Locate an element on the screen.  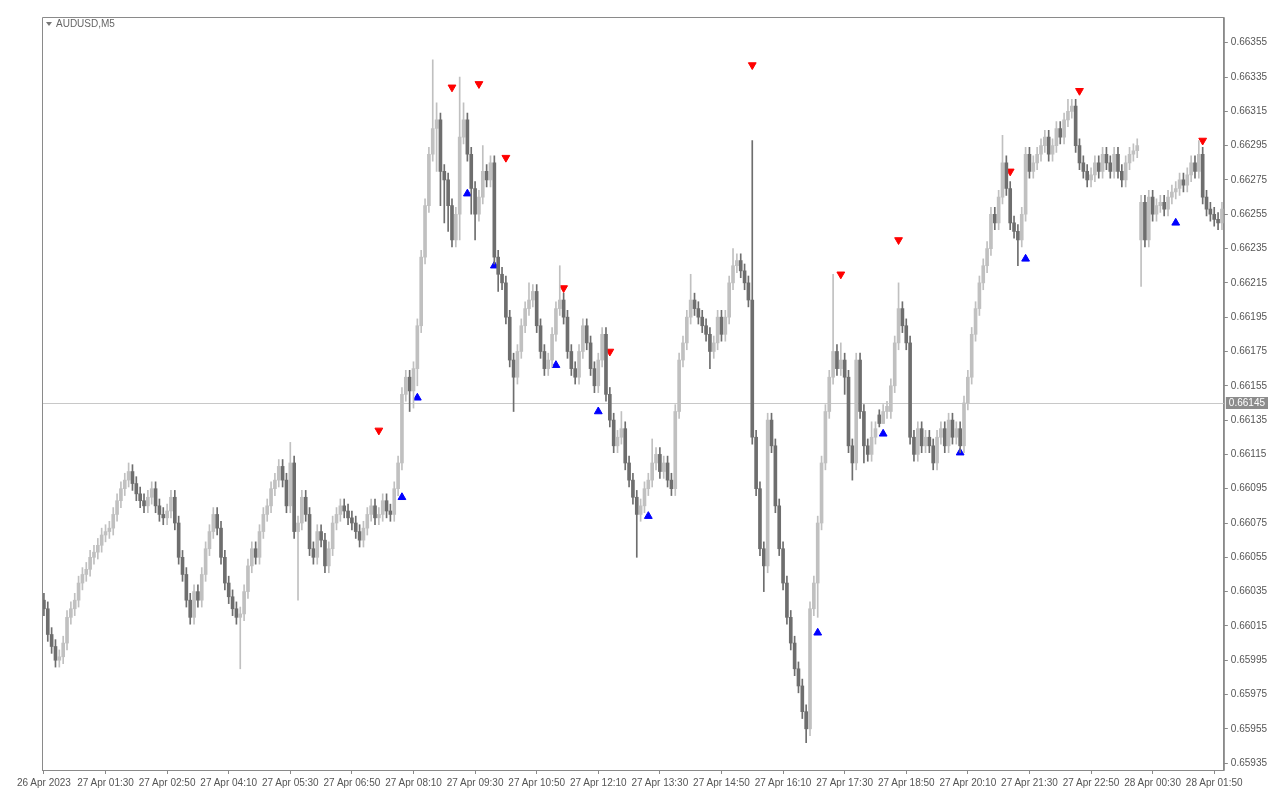
x-tick-label: 27 Apr 05:30 is located at coordinates (290, 782).